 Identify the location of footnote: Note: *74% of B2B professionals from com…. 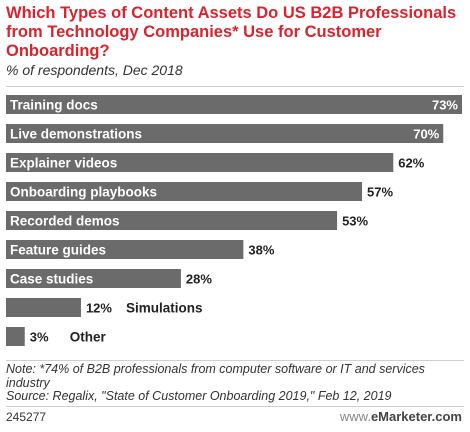
(215, 376).